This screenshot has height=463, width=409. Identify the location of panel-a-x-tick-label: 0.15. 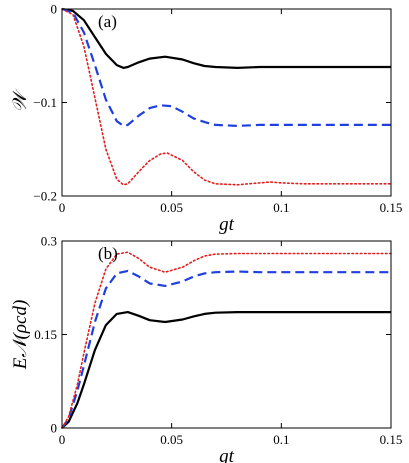
(391, 207).